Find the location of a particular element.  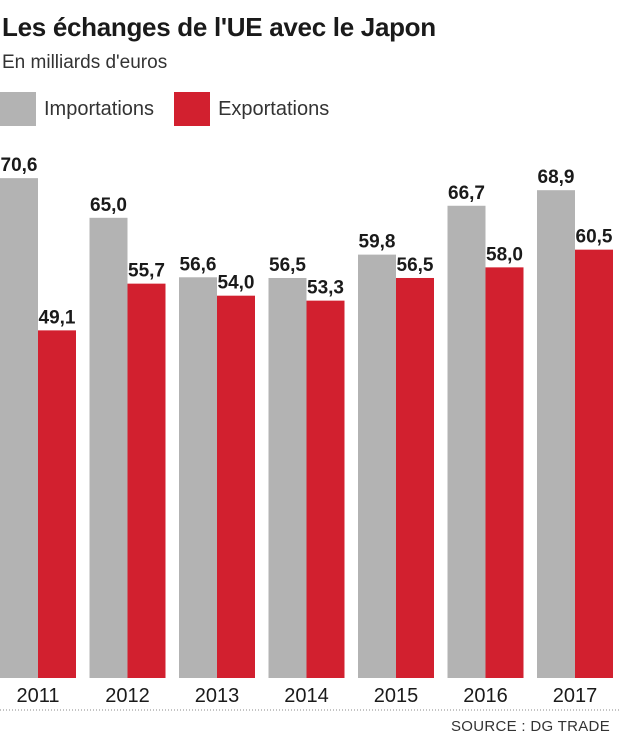

chart-subtitle: En milliards d'euros is located at coordinates (85, 62).